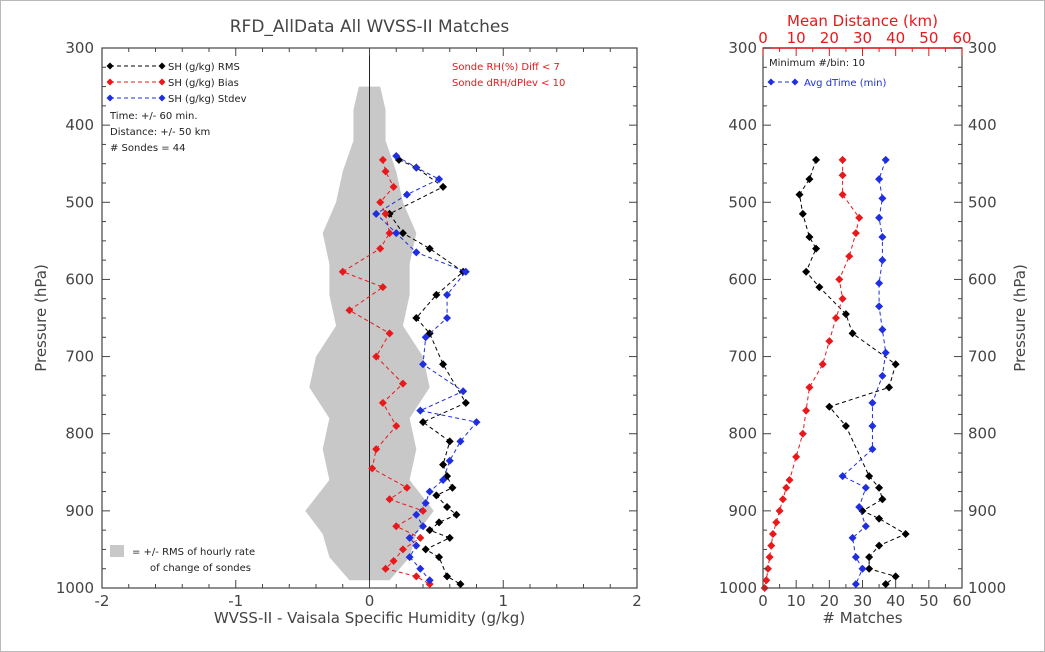 This screenshot has height=652, width=1045. What do you see at coordinates (862, 618) in the screenshot?
I see `right-x-axis-label: # Matches` at bounding box center [862, 618].